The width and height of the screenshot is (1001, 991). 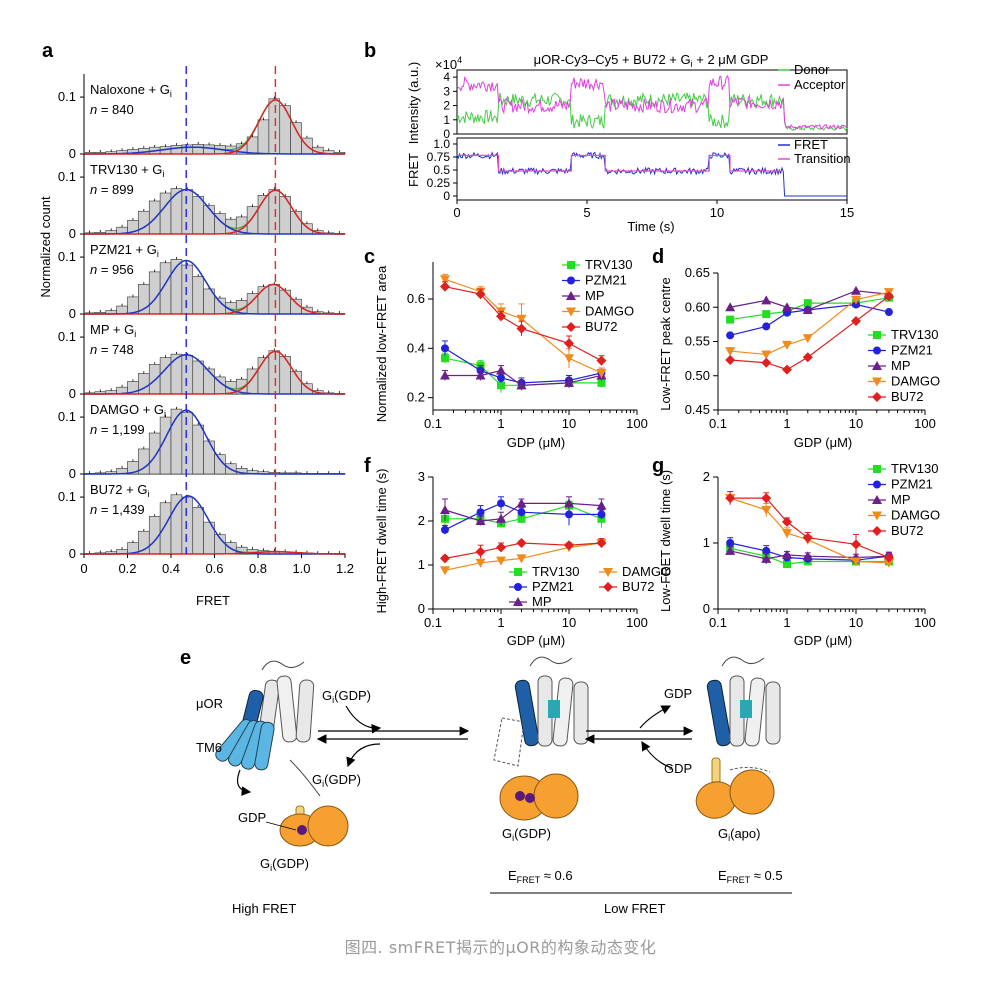 I want to click on panel-label-g: g, so click(x=658, y=466).